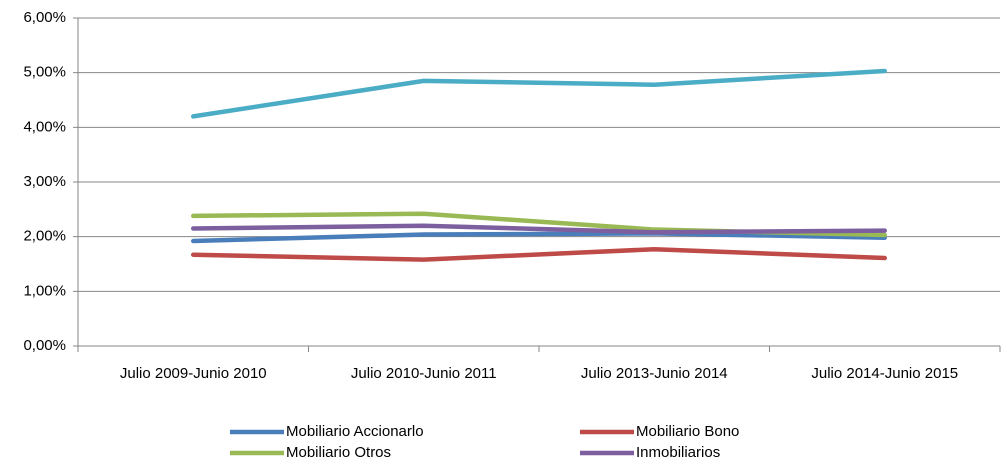  Describe the element at coordinates (44, 290) in the screenshot. I see `y-tick-label: 1,00%` at that location.